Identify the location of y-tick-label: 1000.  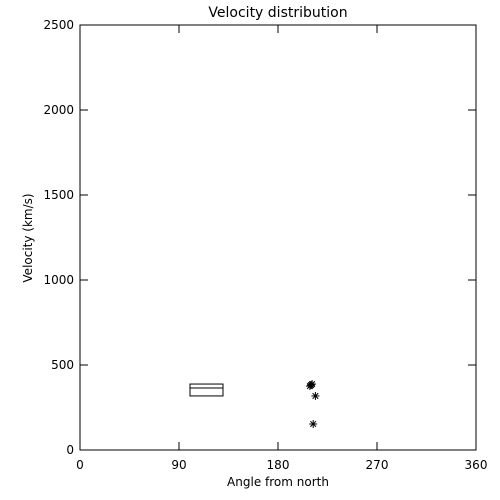
(58, 280).